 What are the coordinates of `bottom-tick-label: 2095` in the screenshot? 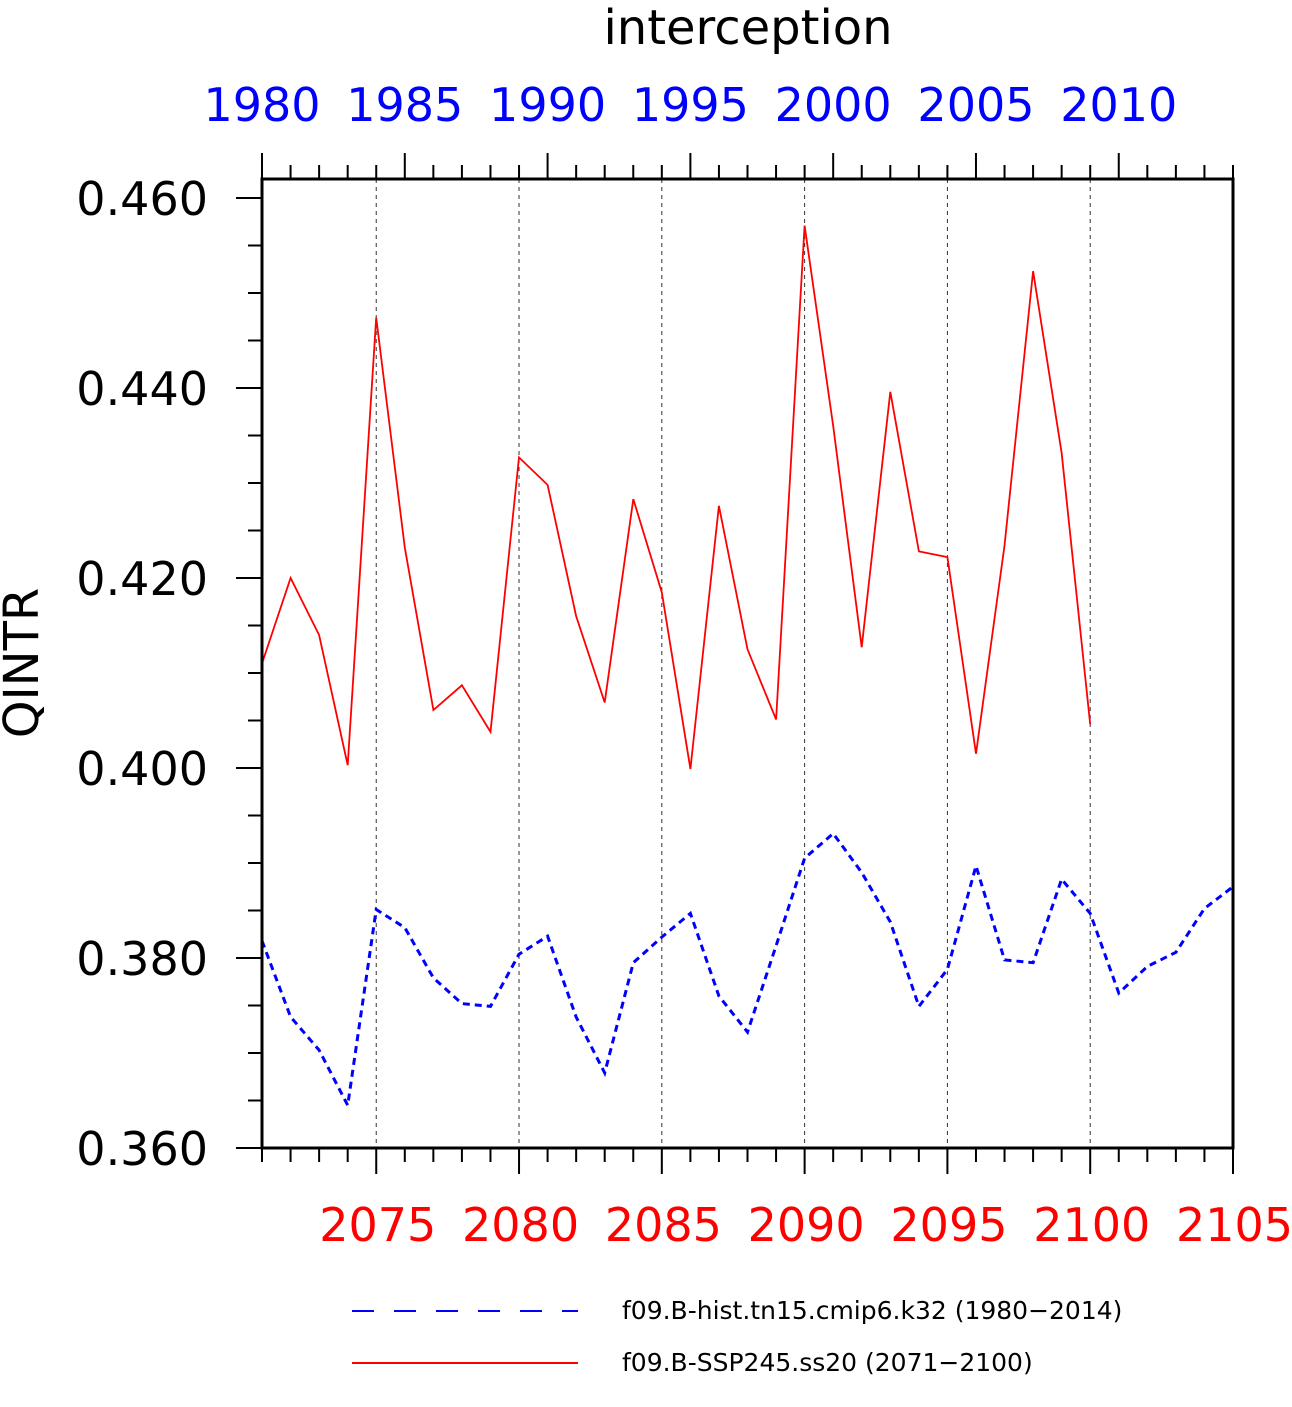 It's located at (948, 1225).